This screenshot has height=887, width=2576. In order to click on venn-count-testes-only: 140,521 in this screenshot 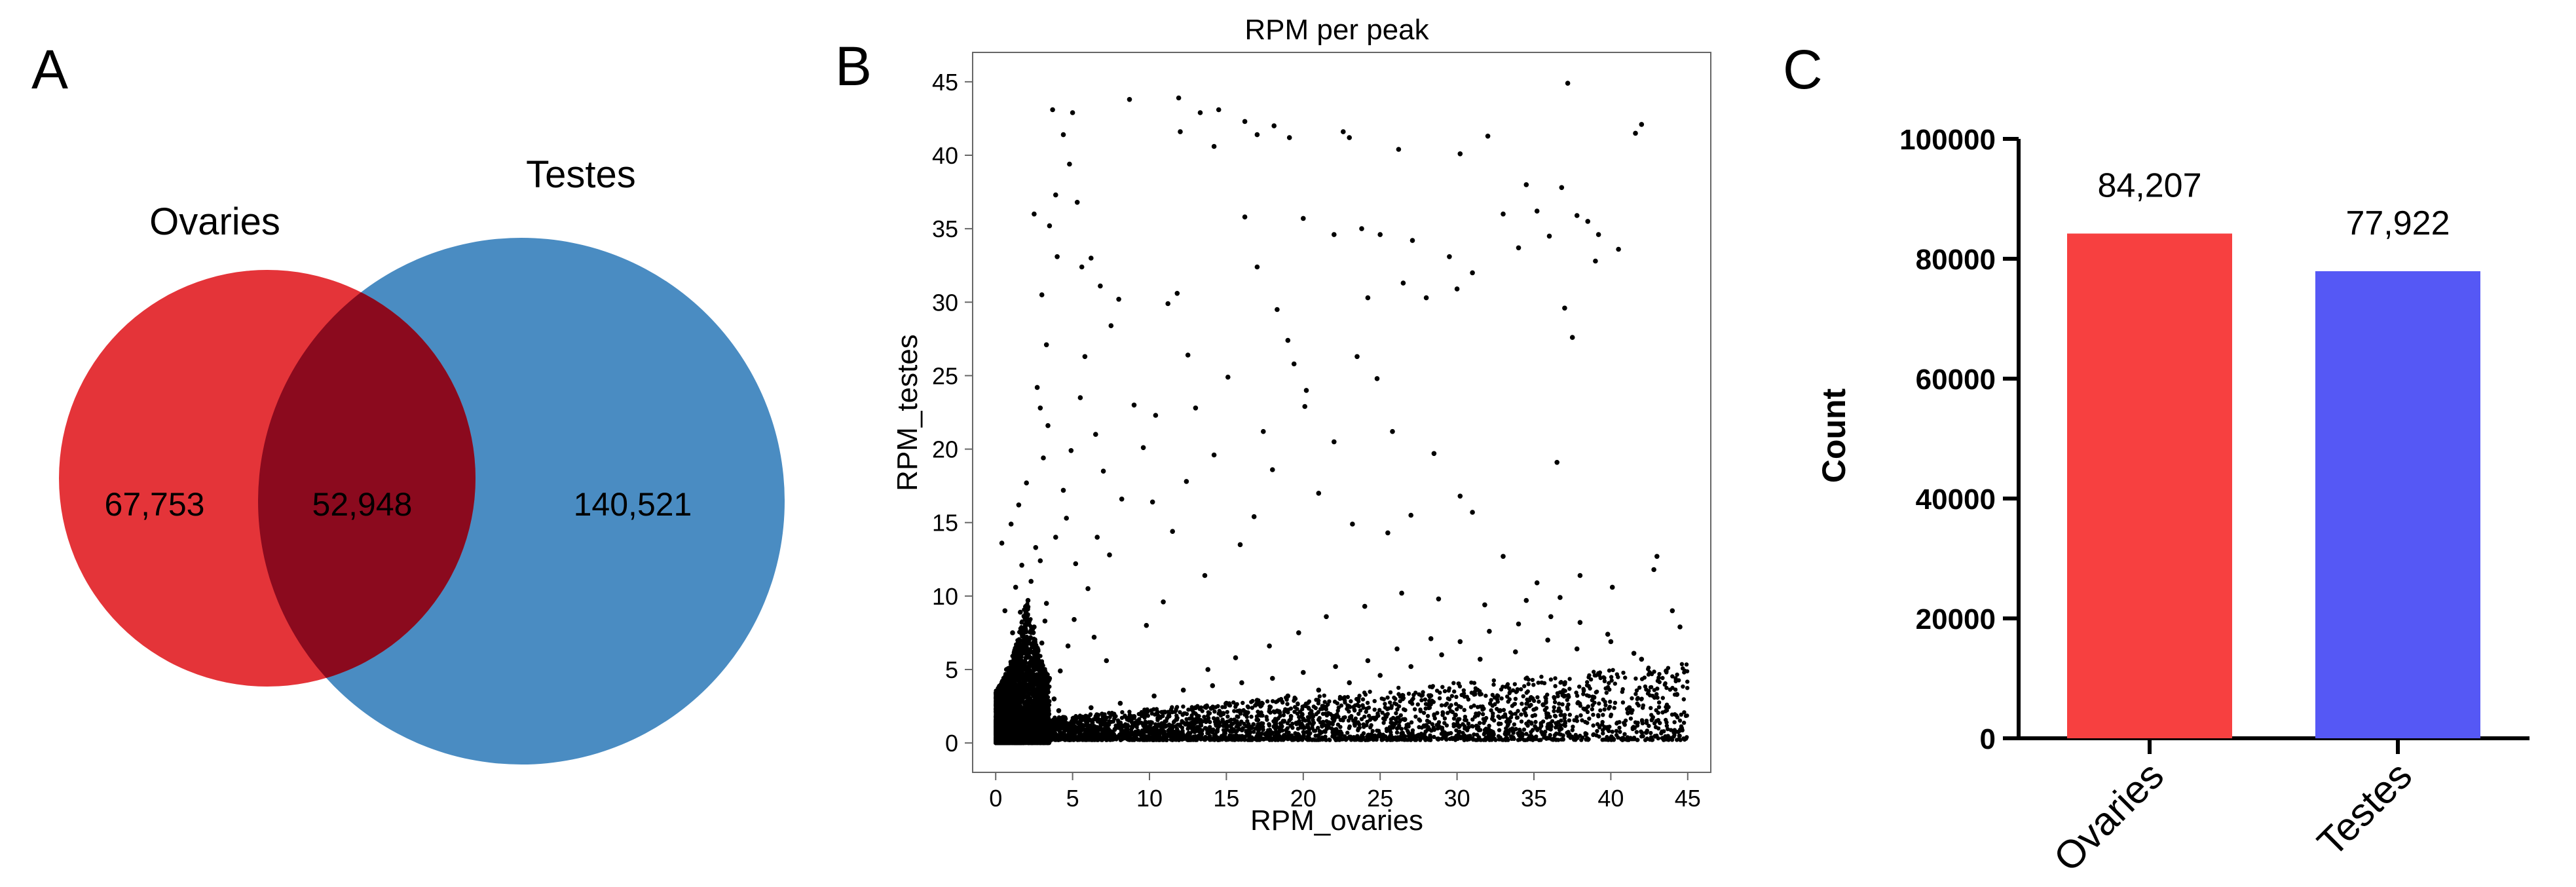, I will do `click(633, 504)`.